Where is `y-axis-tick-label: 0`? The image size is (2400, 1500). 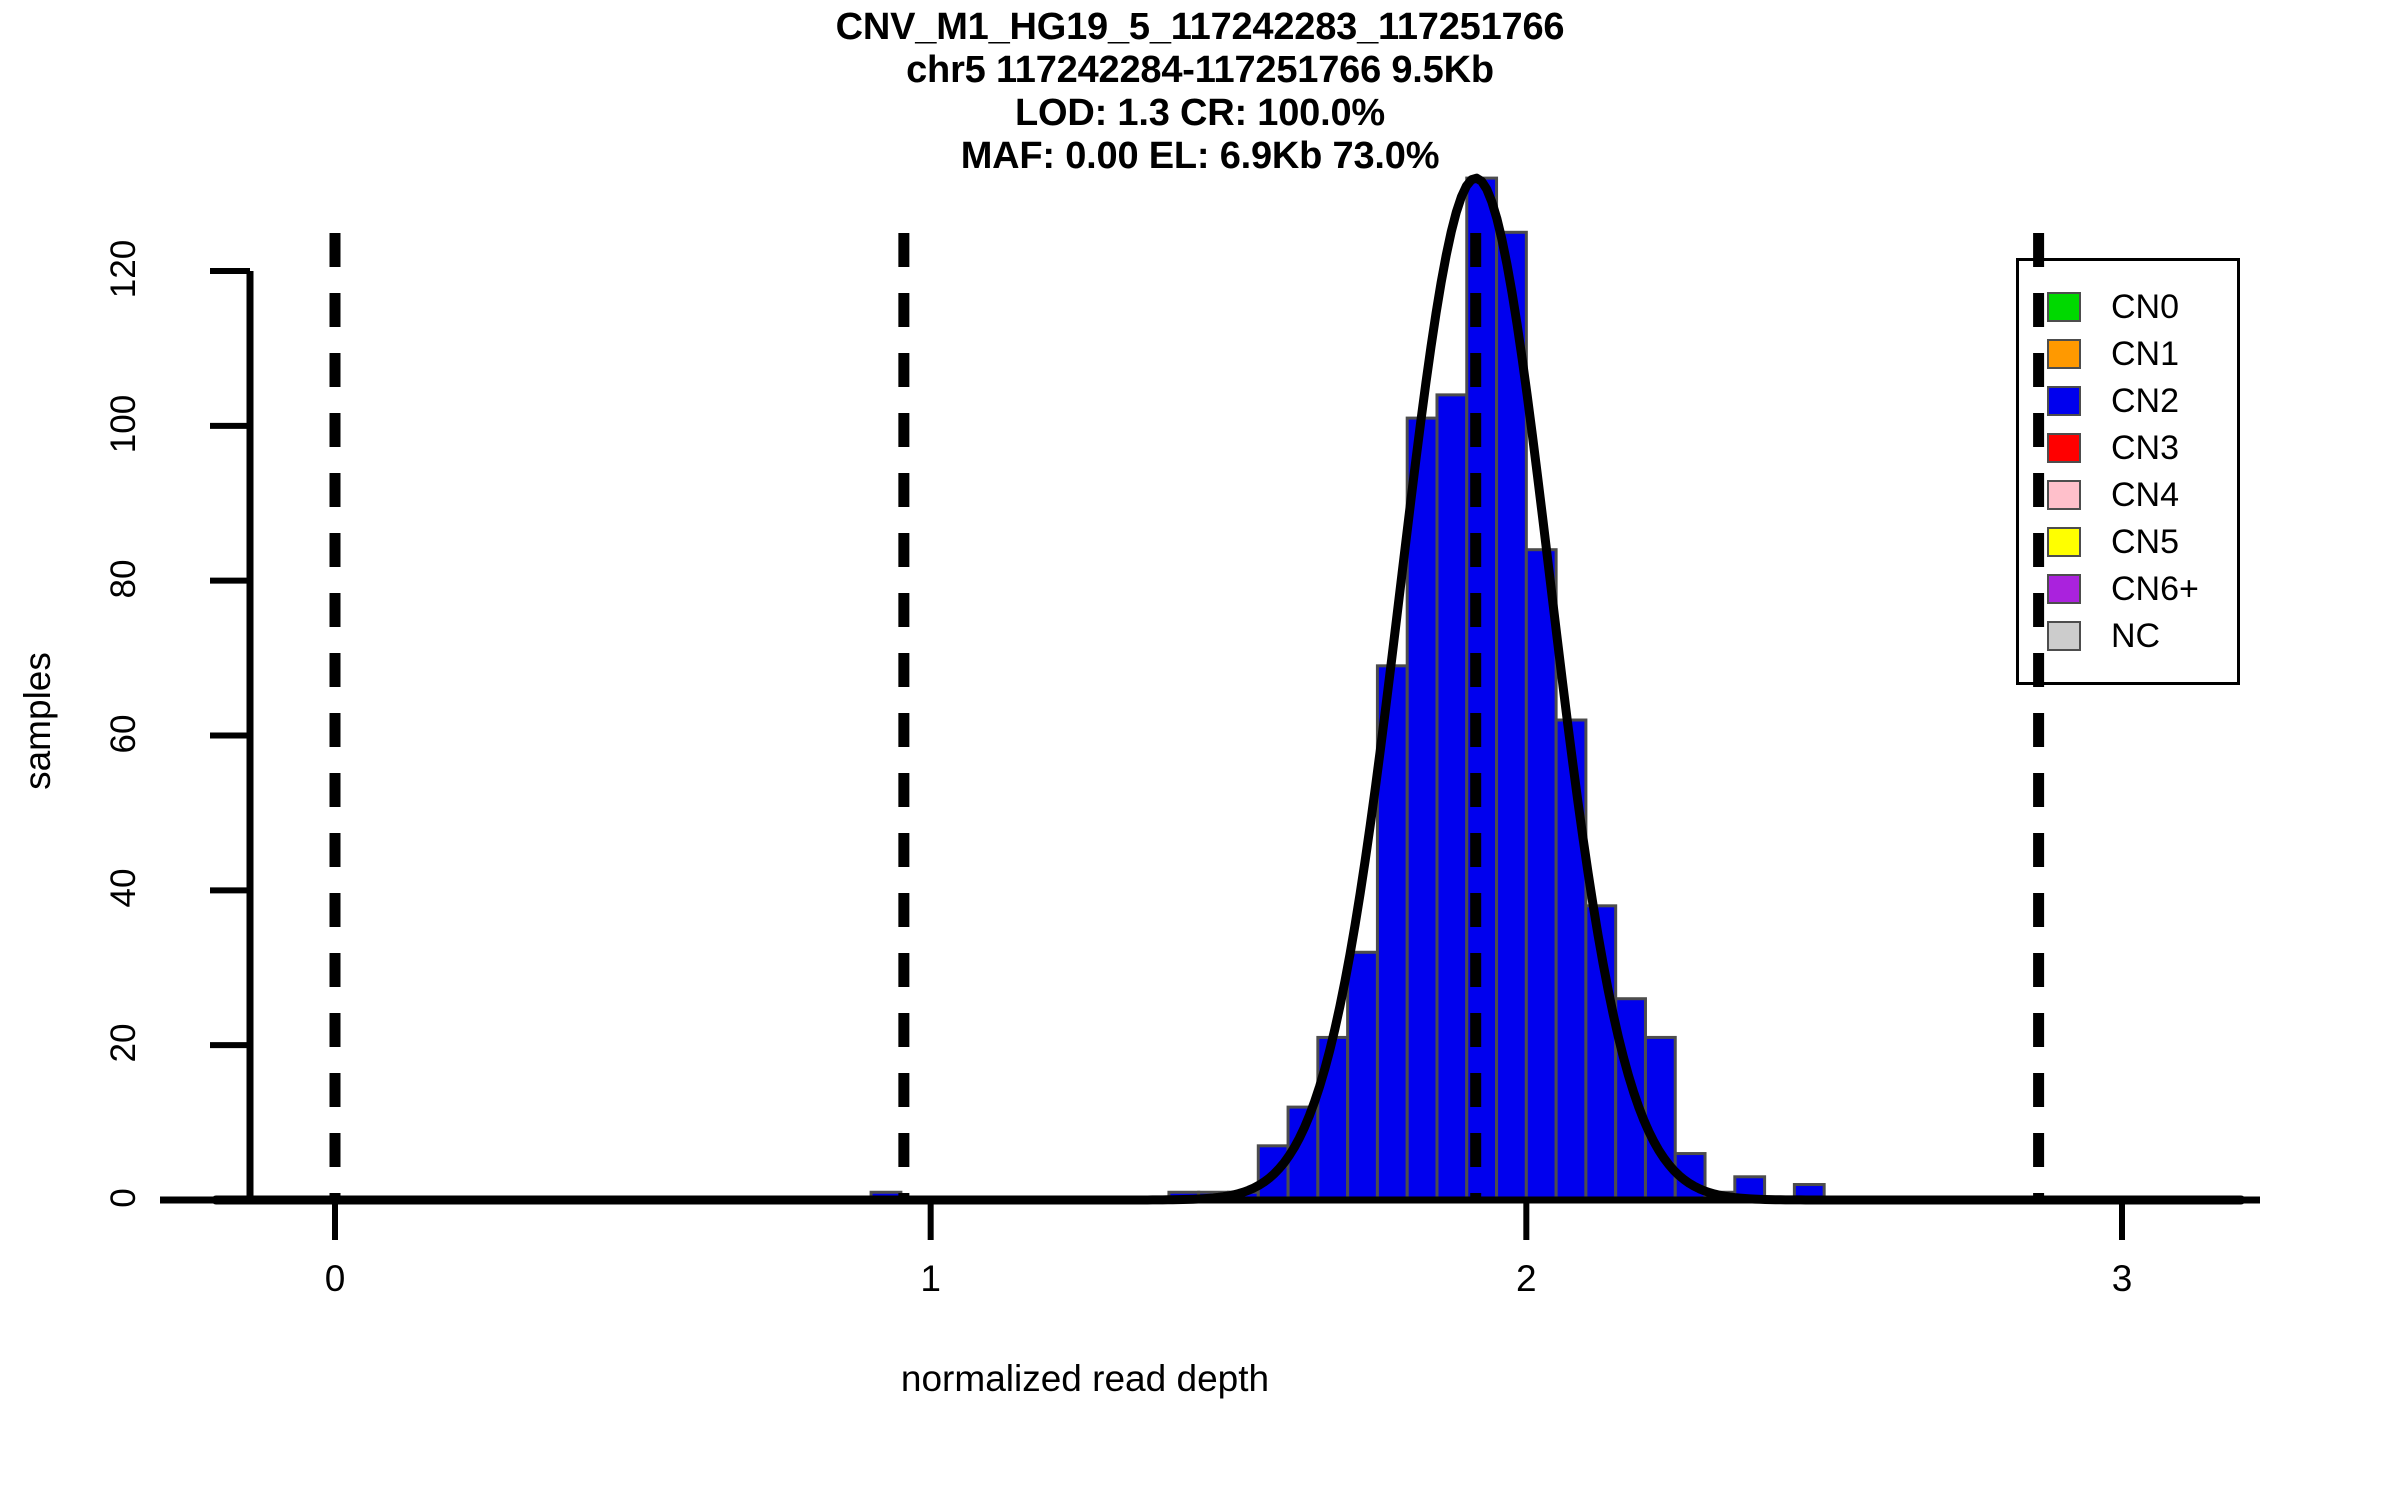
y-axis-tick-label: 0 is located at coordinates (123, 1198).